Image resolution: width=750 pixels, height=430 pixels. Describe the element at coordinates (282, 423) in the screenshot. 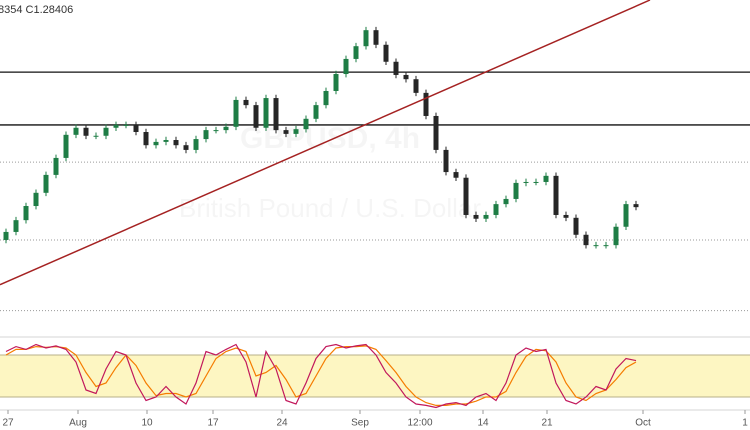

I see `x-tick-label: 24` at that location.